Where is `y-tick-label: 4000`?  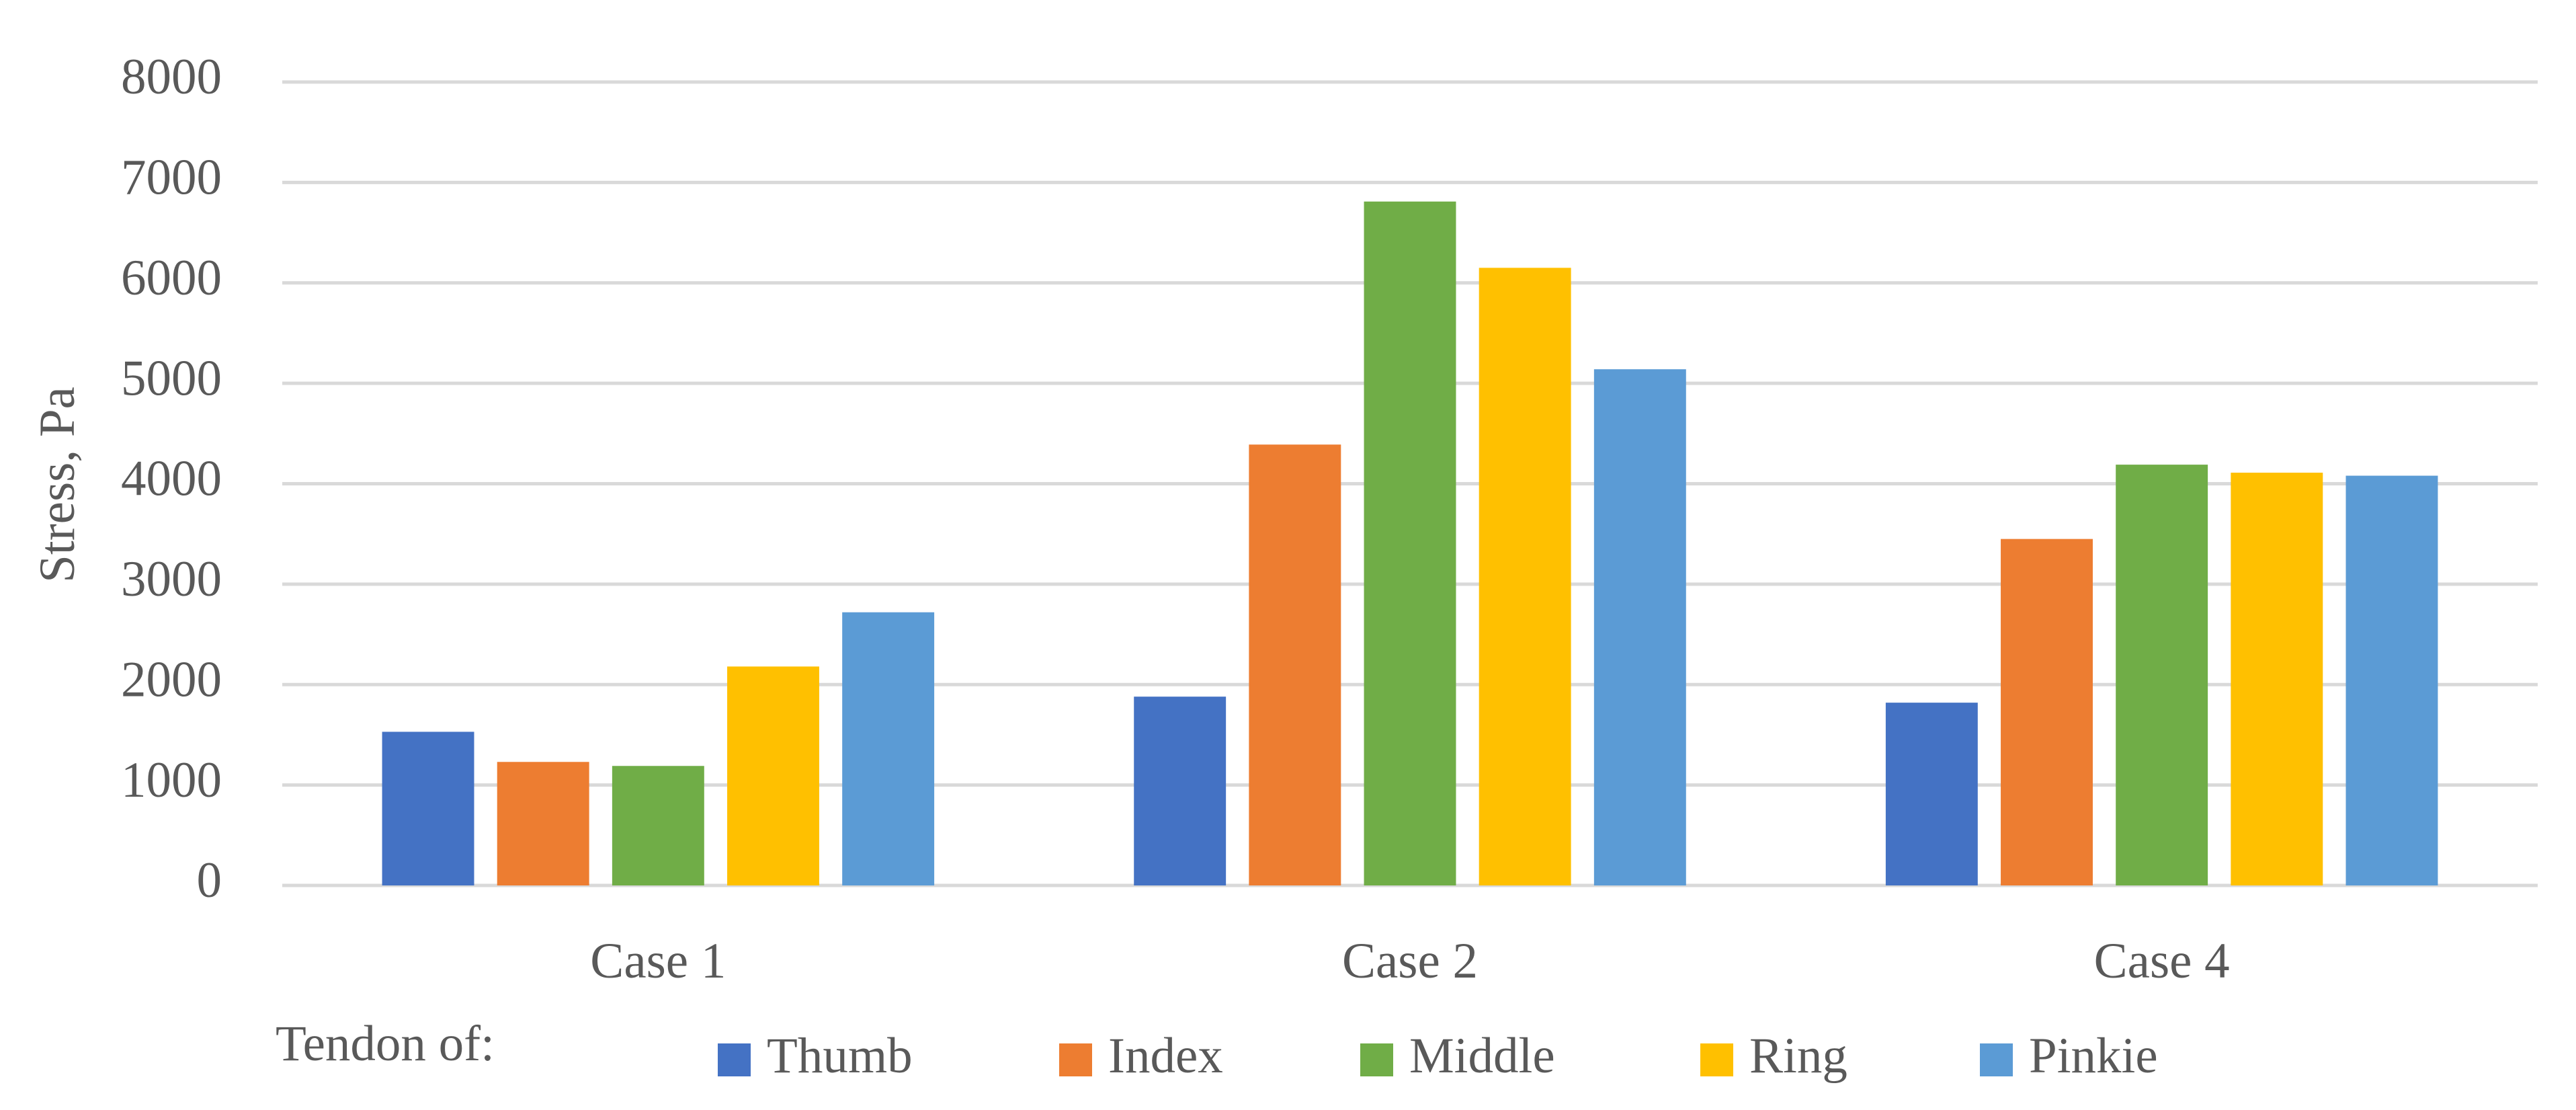 y-tick-label: 4000 is located at coordinates (171, 479).